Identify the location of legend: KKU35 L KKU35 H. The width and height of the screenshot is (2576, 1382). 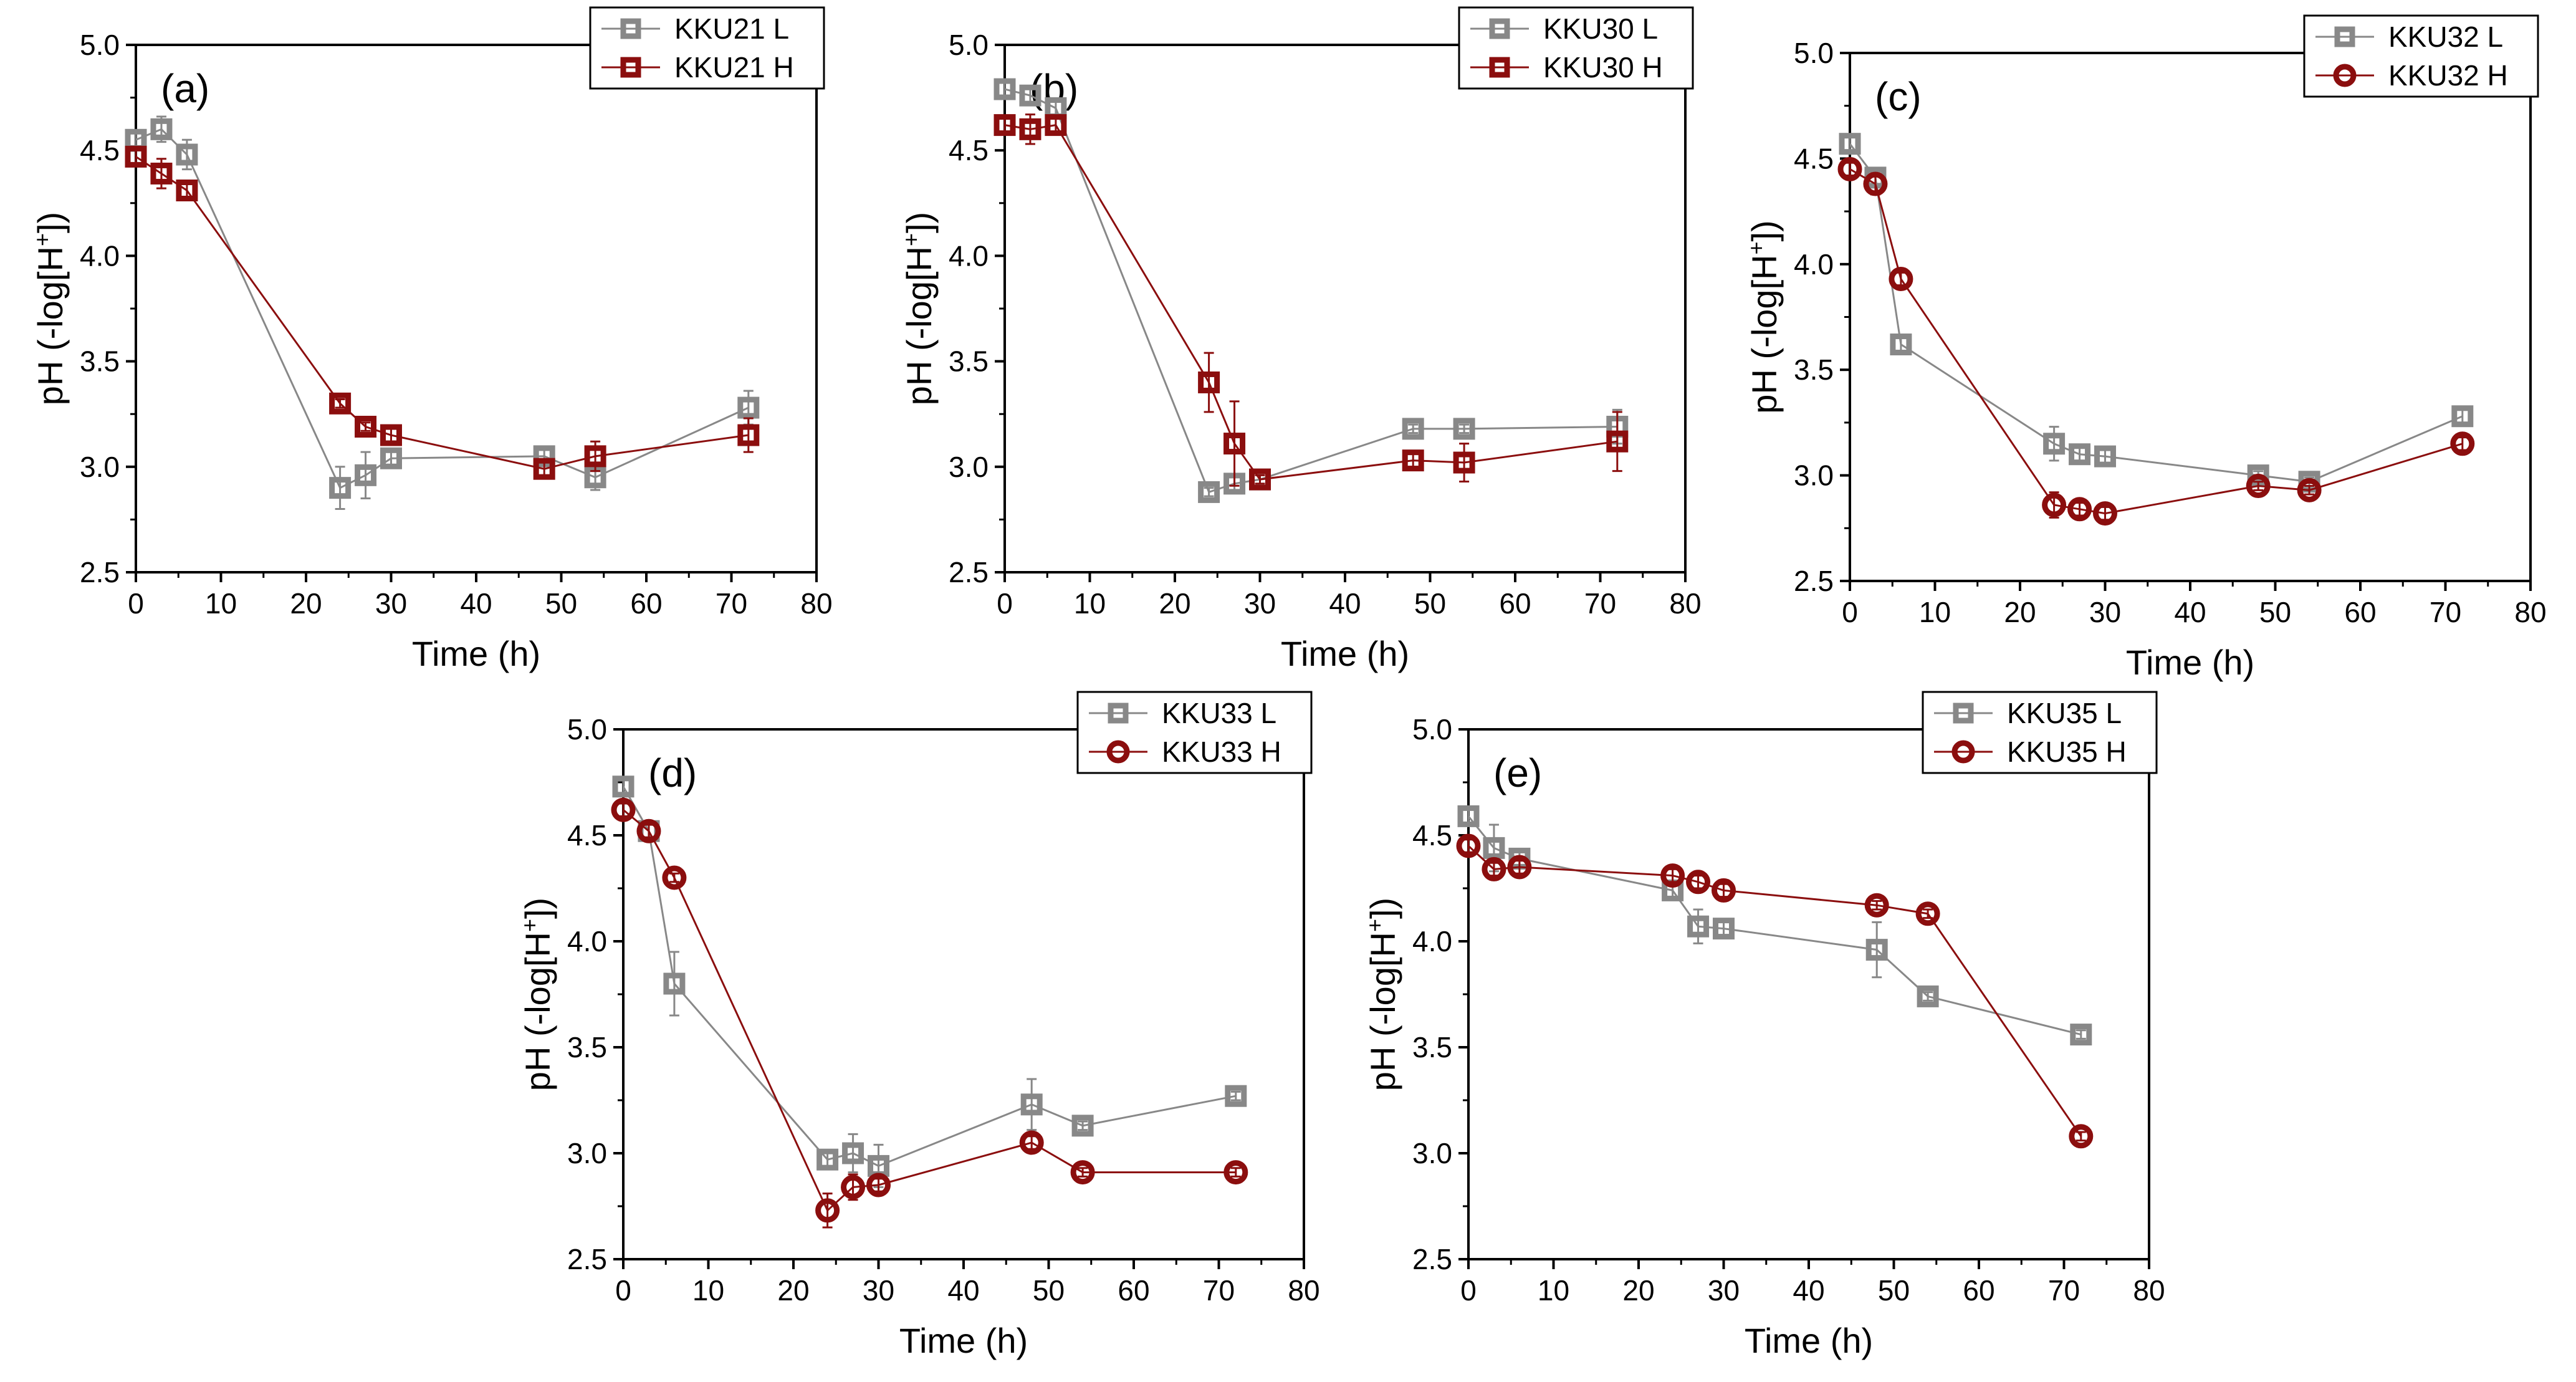
(2040, 732).